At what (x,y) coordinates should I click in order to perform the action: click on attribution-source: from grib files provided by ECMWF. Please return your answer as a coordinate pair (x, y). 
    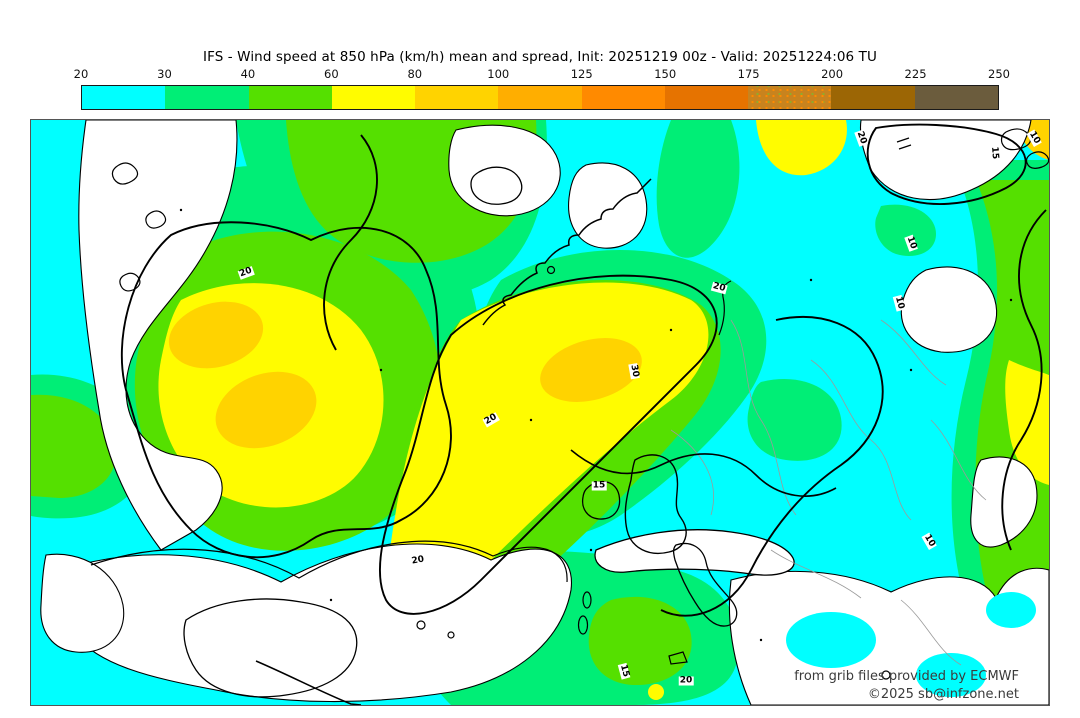
    Looking at the image, I should click on (906, 676).